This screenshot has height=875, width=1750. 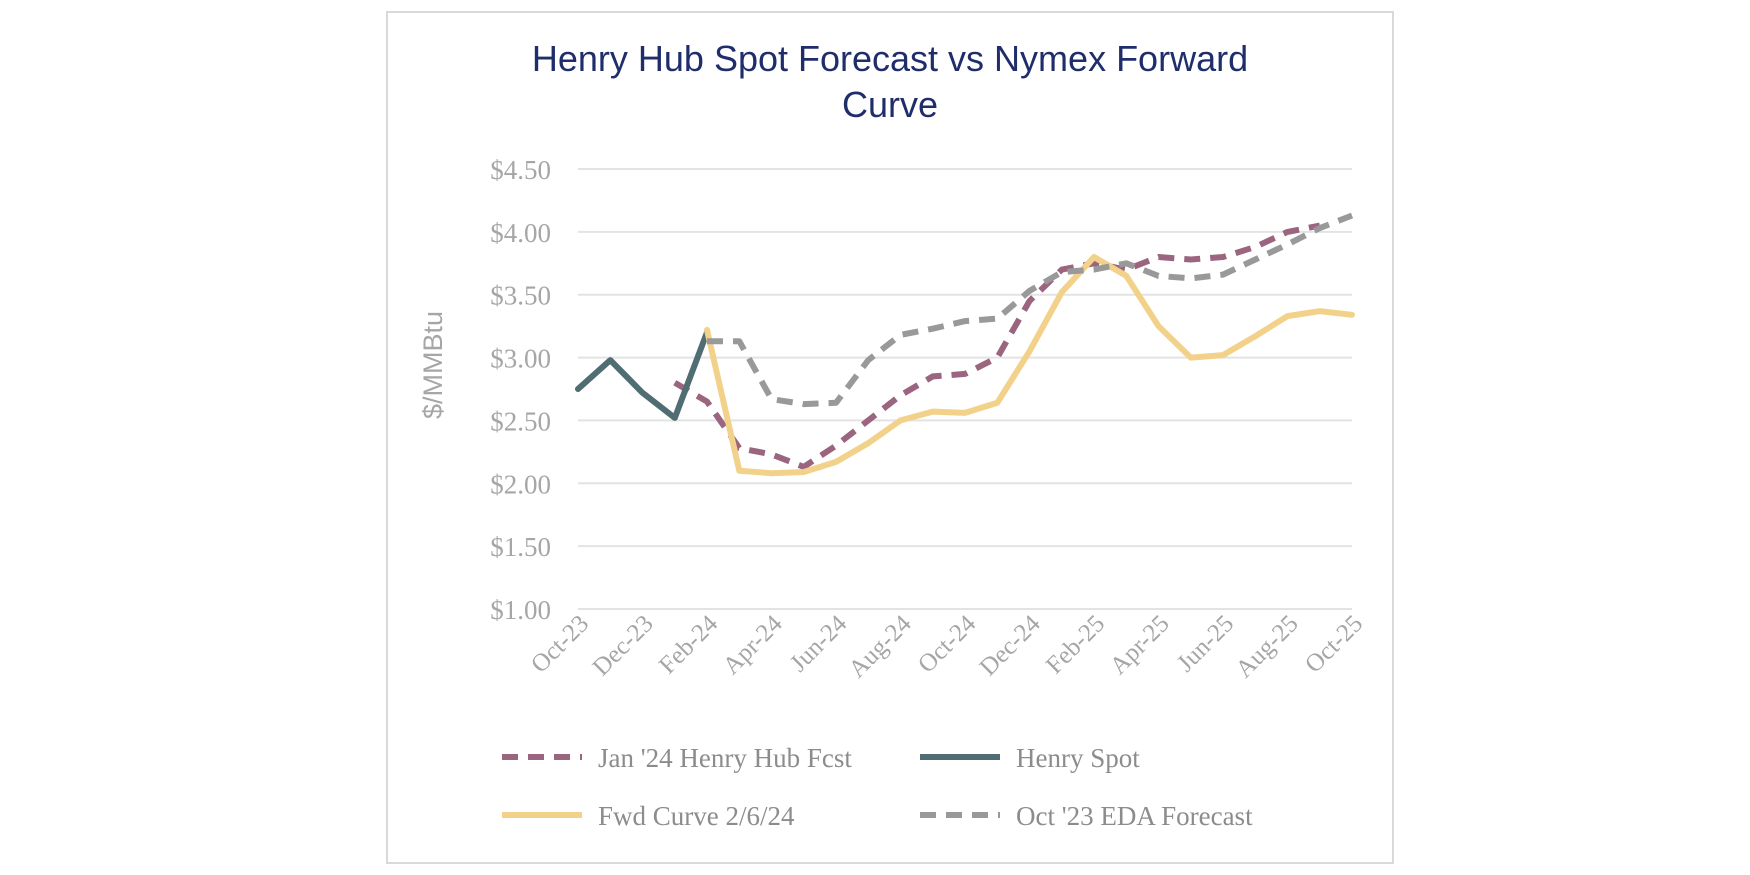 What do you see at coordinates (1075, 644) in the screenshot?
I see `x-tick-label: Feb-25` at bounding box center [1075, 644].